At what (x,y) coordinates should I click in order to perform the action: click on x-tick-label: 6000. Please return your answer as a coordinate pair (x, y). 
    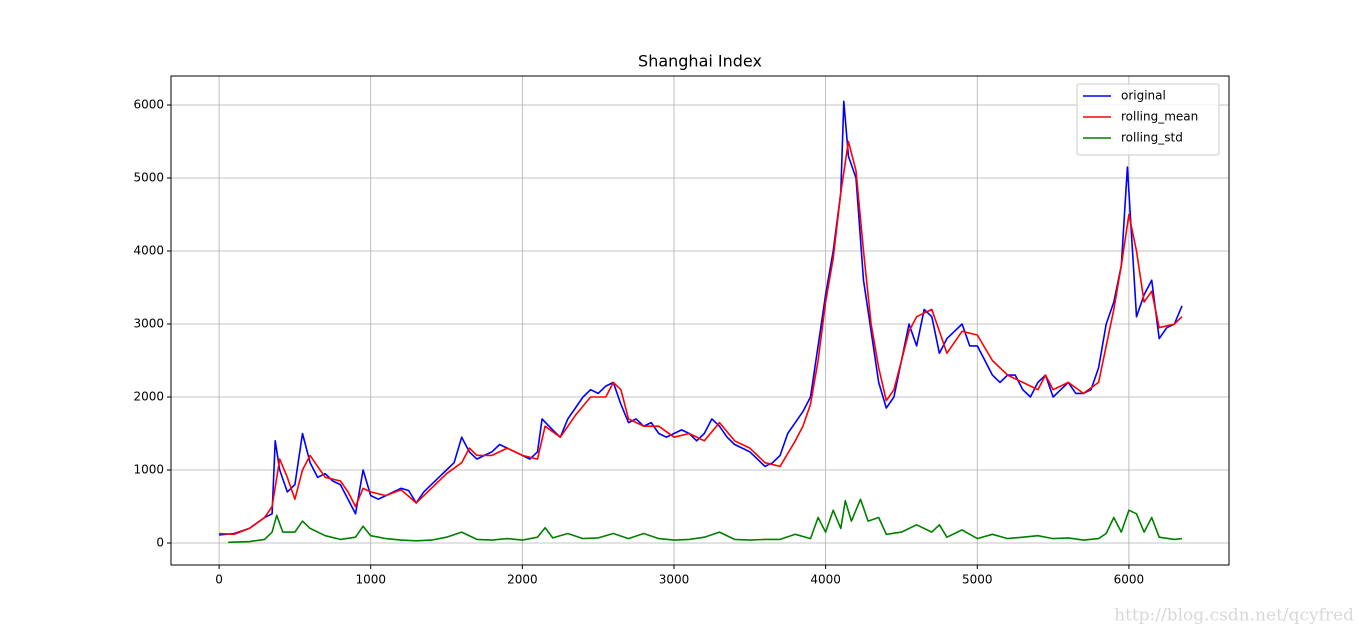
    Looking at the image, I should click on (1129, 580).